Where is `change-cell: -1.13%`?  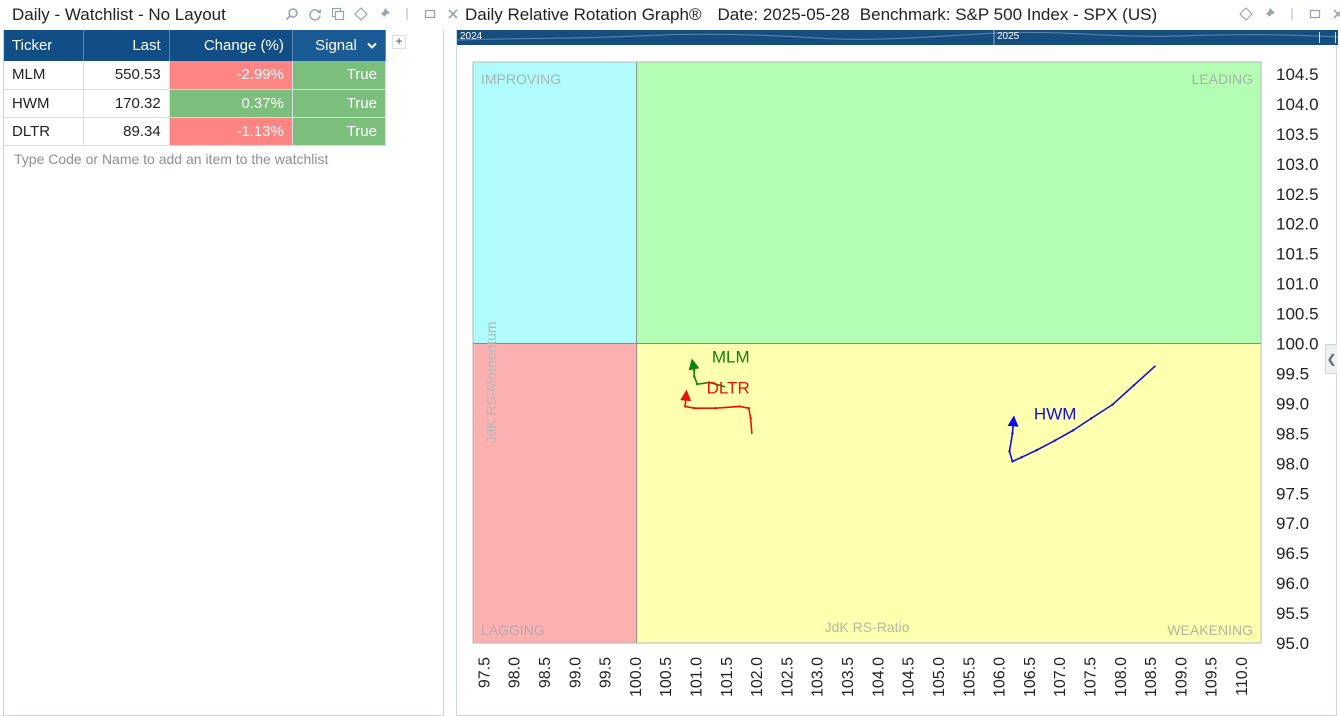
change-cell: -1.13% is located at coordinates (231, 131).